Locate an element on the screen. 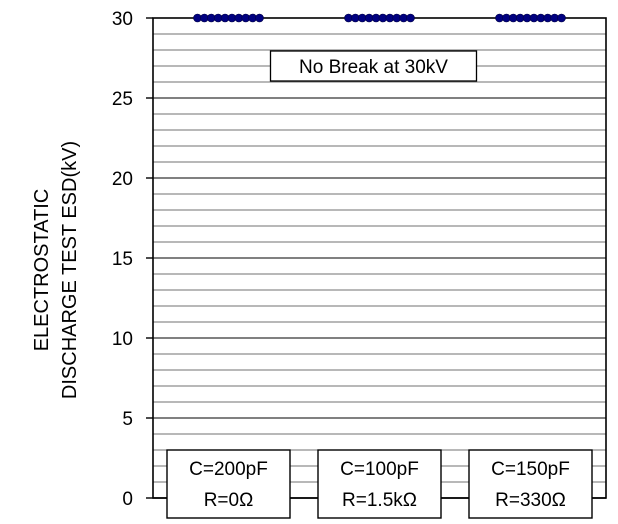 The height and width of the screenshot is (524, 618). y-tick-label: 10 is located at coordinates (122, 339).